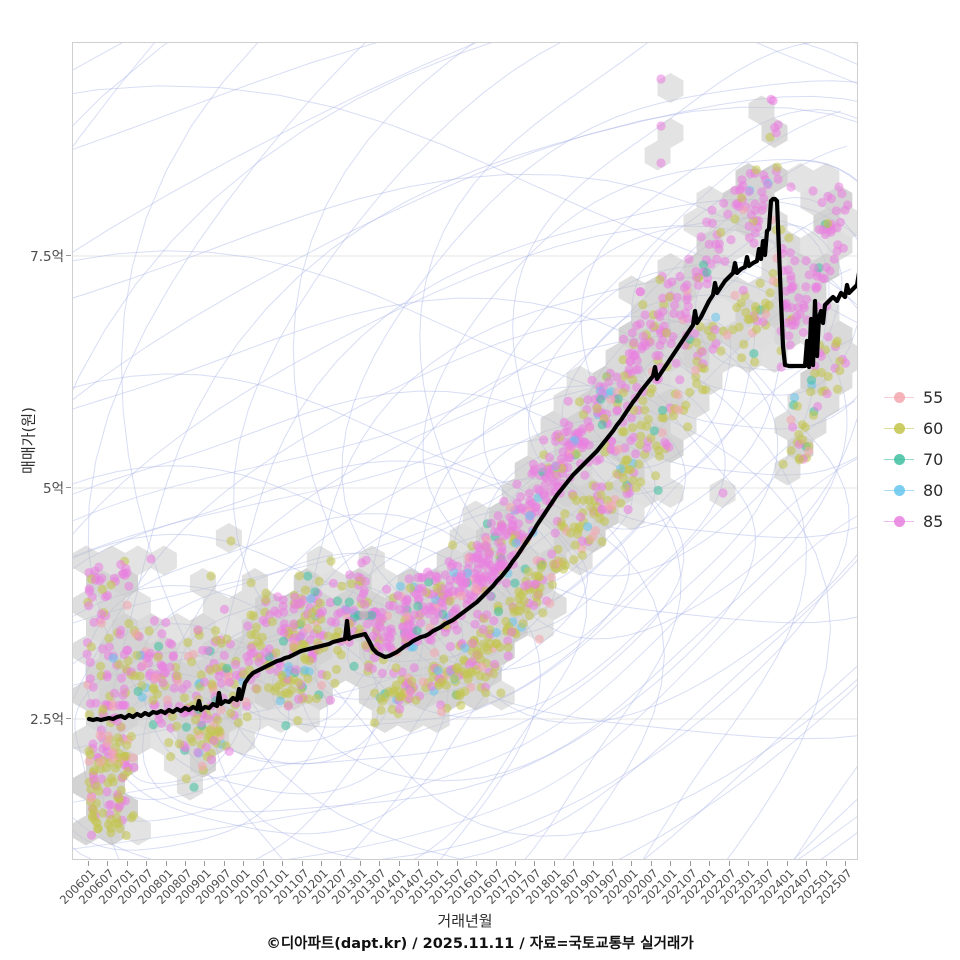  What do you see at coordinates (47, 720) in the screenshot?
I see `y-axis-tick-label: 2.5억` at bounding box center [47, 720].